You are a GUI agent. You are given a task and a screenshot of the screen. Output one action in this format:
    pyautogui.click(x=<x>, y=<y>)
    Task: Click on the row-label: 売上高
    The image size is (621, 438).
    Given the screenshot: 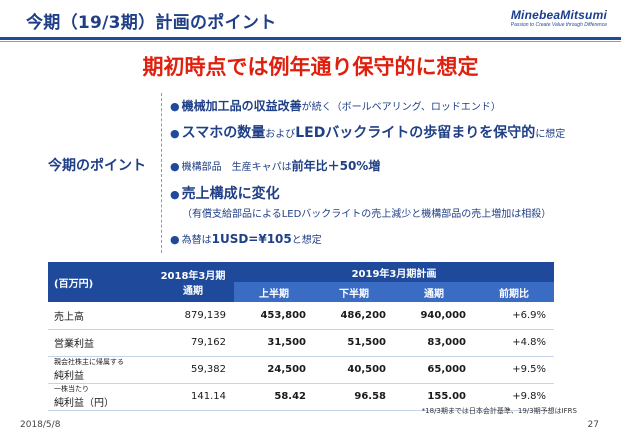 What is the action you would take?
    pyautogui.click(x=100, y=316)
    